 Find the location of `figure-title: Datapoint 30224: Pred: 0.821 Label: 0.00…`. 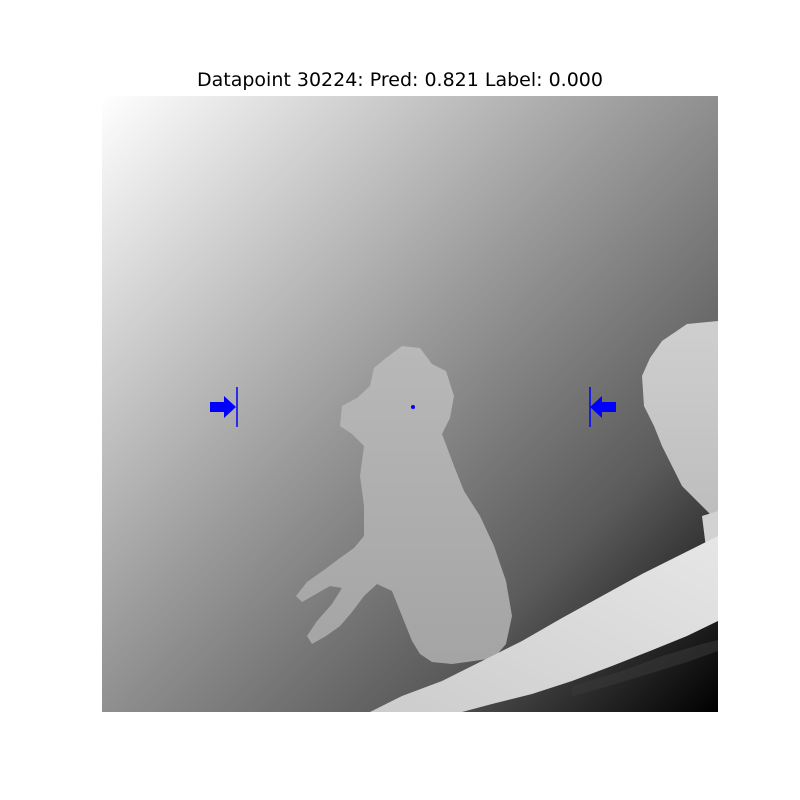

figure-title: Datapoint 30224: Pred: 0.821 Label: 0.00… is located at coordinates (400, 80).